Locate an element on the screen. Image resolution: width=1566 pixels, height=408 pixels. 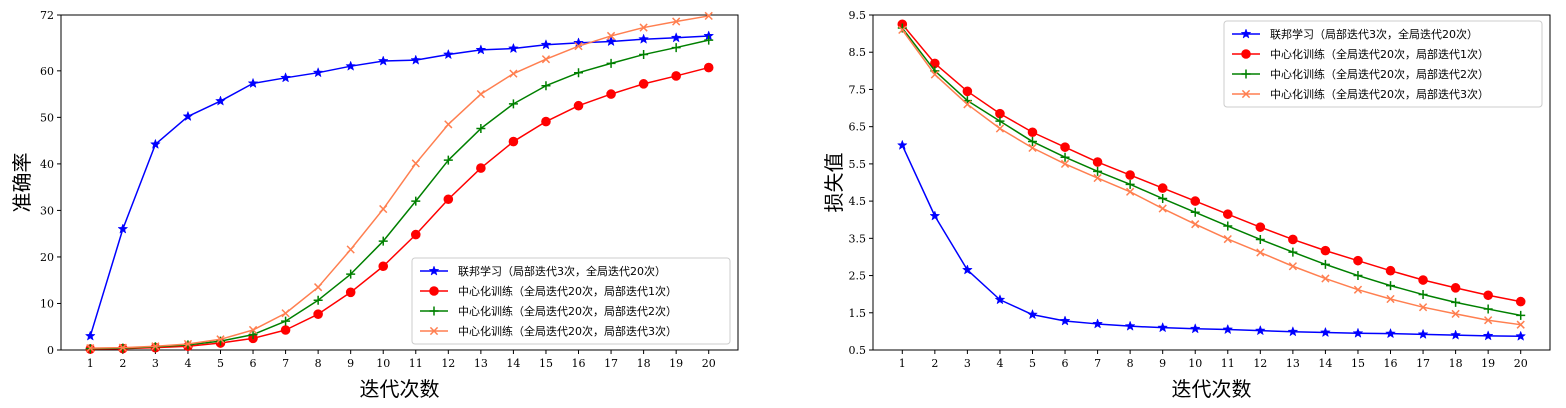
chart-1-x-tick-label: 9 is located at coordinates (350, 363).